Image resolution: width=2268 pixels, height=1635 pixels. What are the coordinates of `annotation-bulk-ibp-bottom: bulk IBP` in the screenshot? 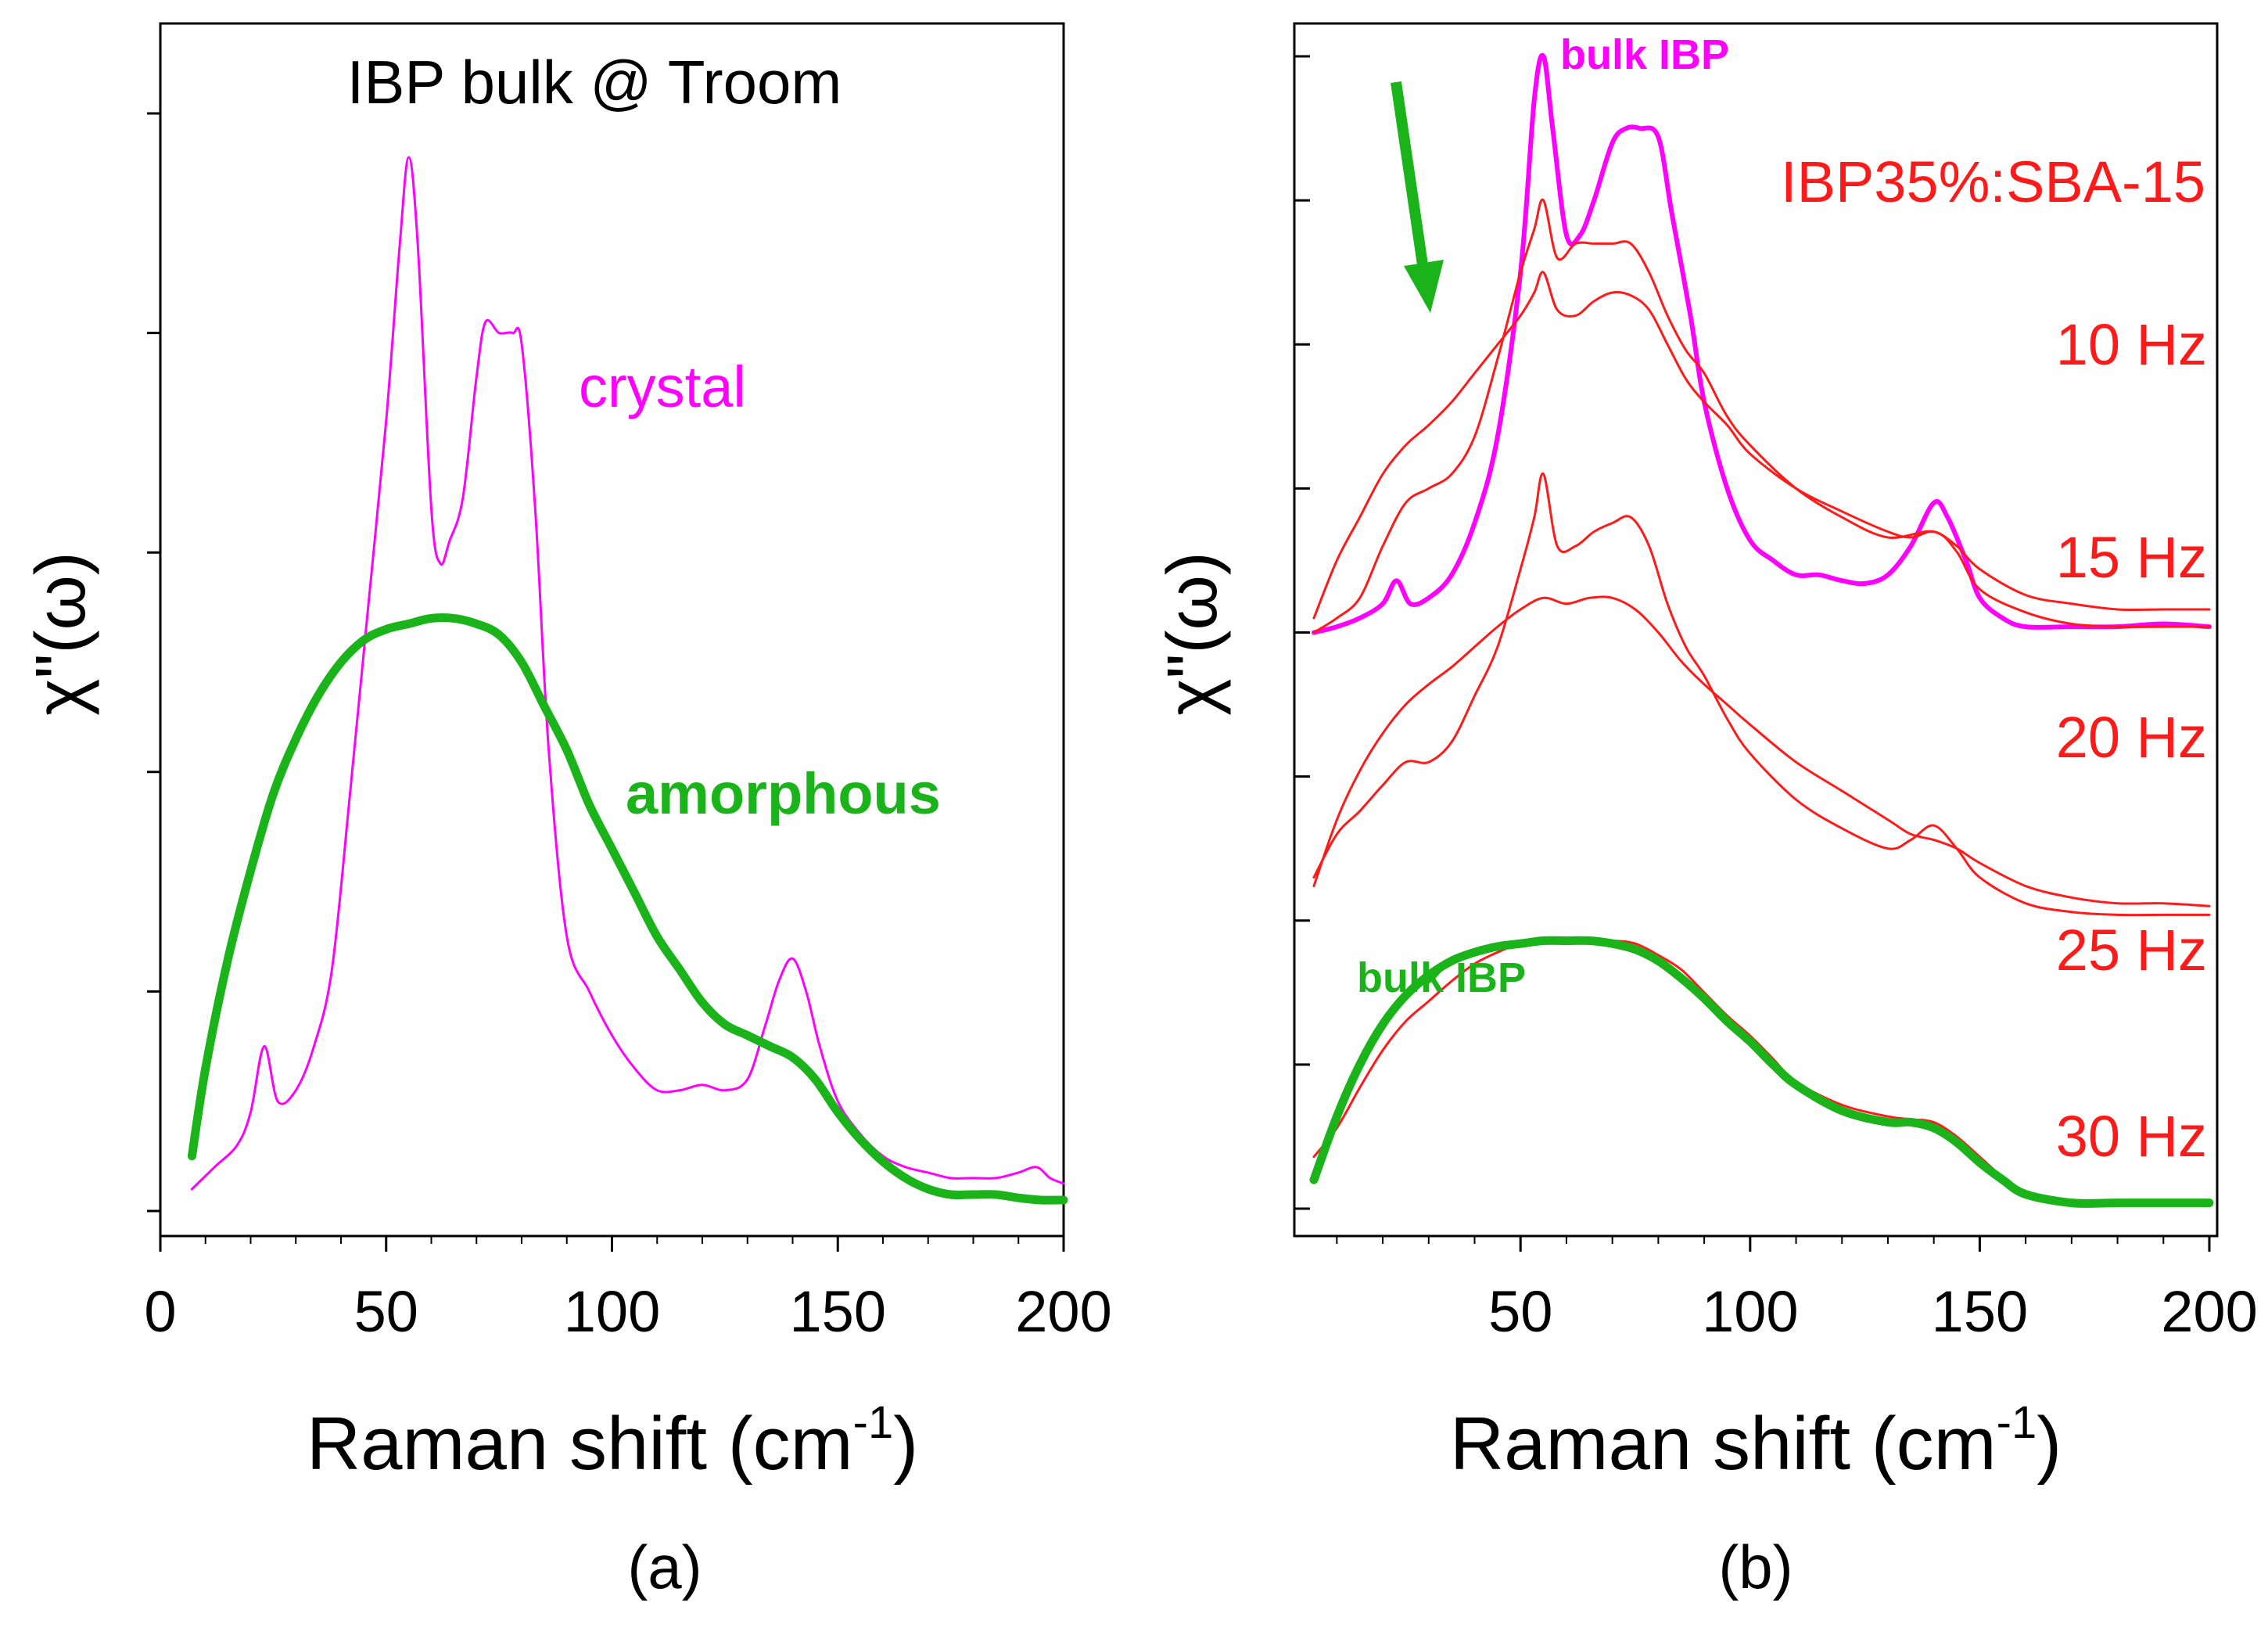 It's located at (1442, 978).